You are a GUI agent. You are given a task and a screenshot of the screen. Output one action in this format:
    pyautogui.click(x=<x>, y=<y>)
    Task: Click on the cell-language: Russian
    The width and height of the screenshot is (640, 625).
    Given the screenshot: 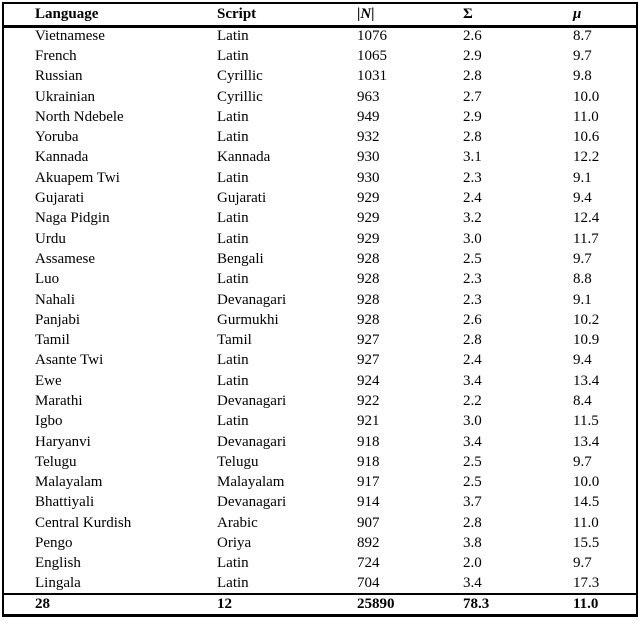 What is the action you would take?
    pyautogui.click(x=59, y=76)
    